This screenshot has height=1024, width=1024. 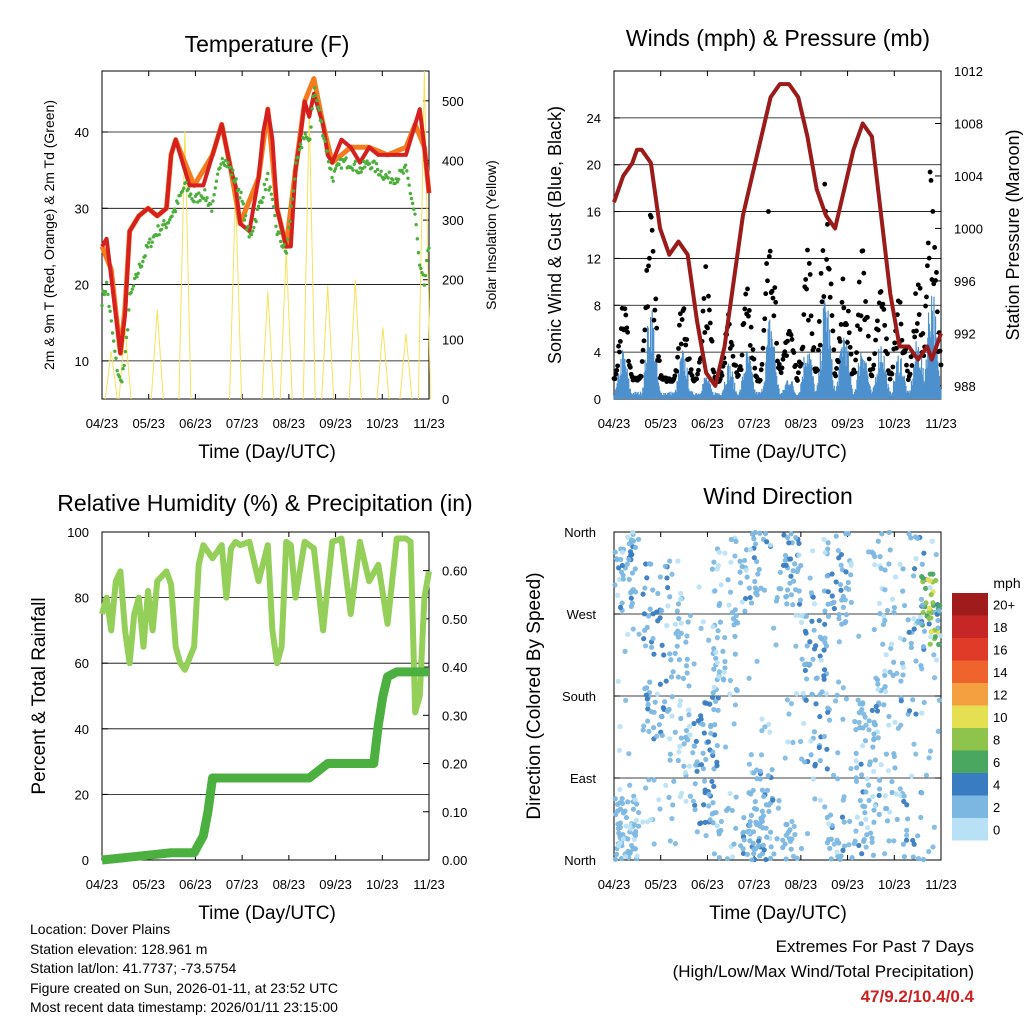 I want to click on temperature-ytick-right-label: 500, so click(x=453, y=101).